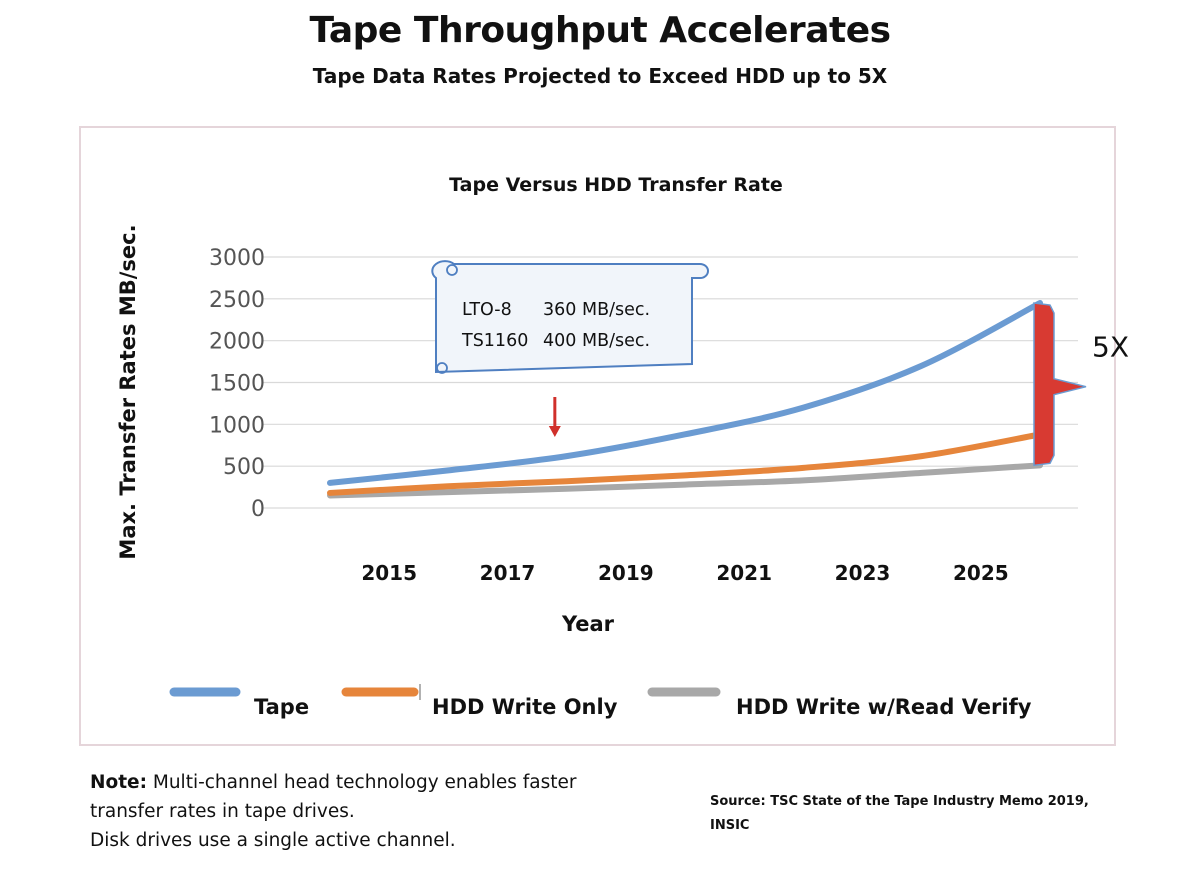 The height and width of the screenshot is (880, 1200). I want to click on page-title: Tape Throughput Accelerates, so click(600, 30).